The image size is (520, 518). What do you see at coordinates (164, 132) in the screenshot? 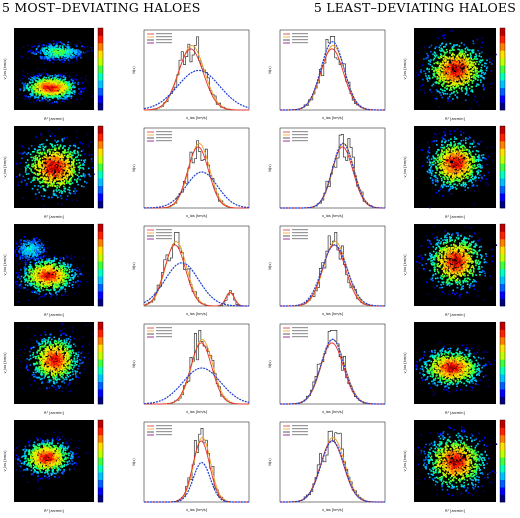
I see `legend-text-block` at bounding box center [164, 132].